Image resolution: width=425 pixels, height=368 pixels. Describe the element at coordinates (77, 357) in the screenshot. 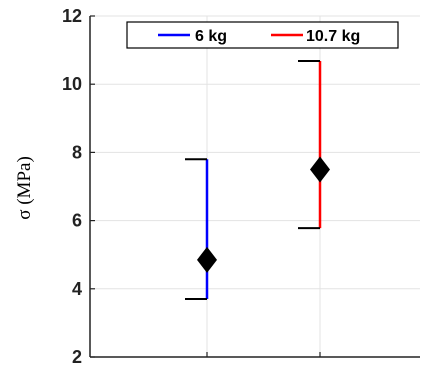

I see `y-tick-label: 2` at that location.